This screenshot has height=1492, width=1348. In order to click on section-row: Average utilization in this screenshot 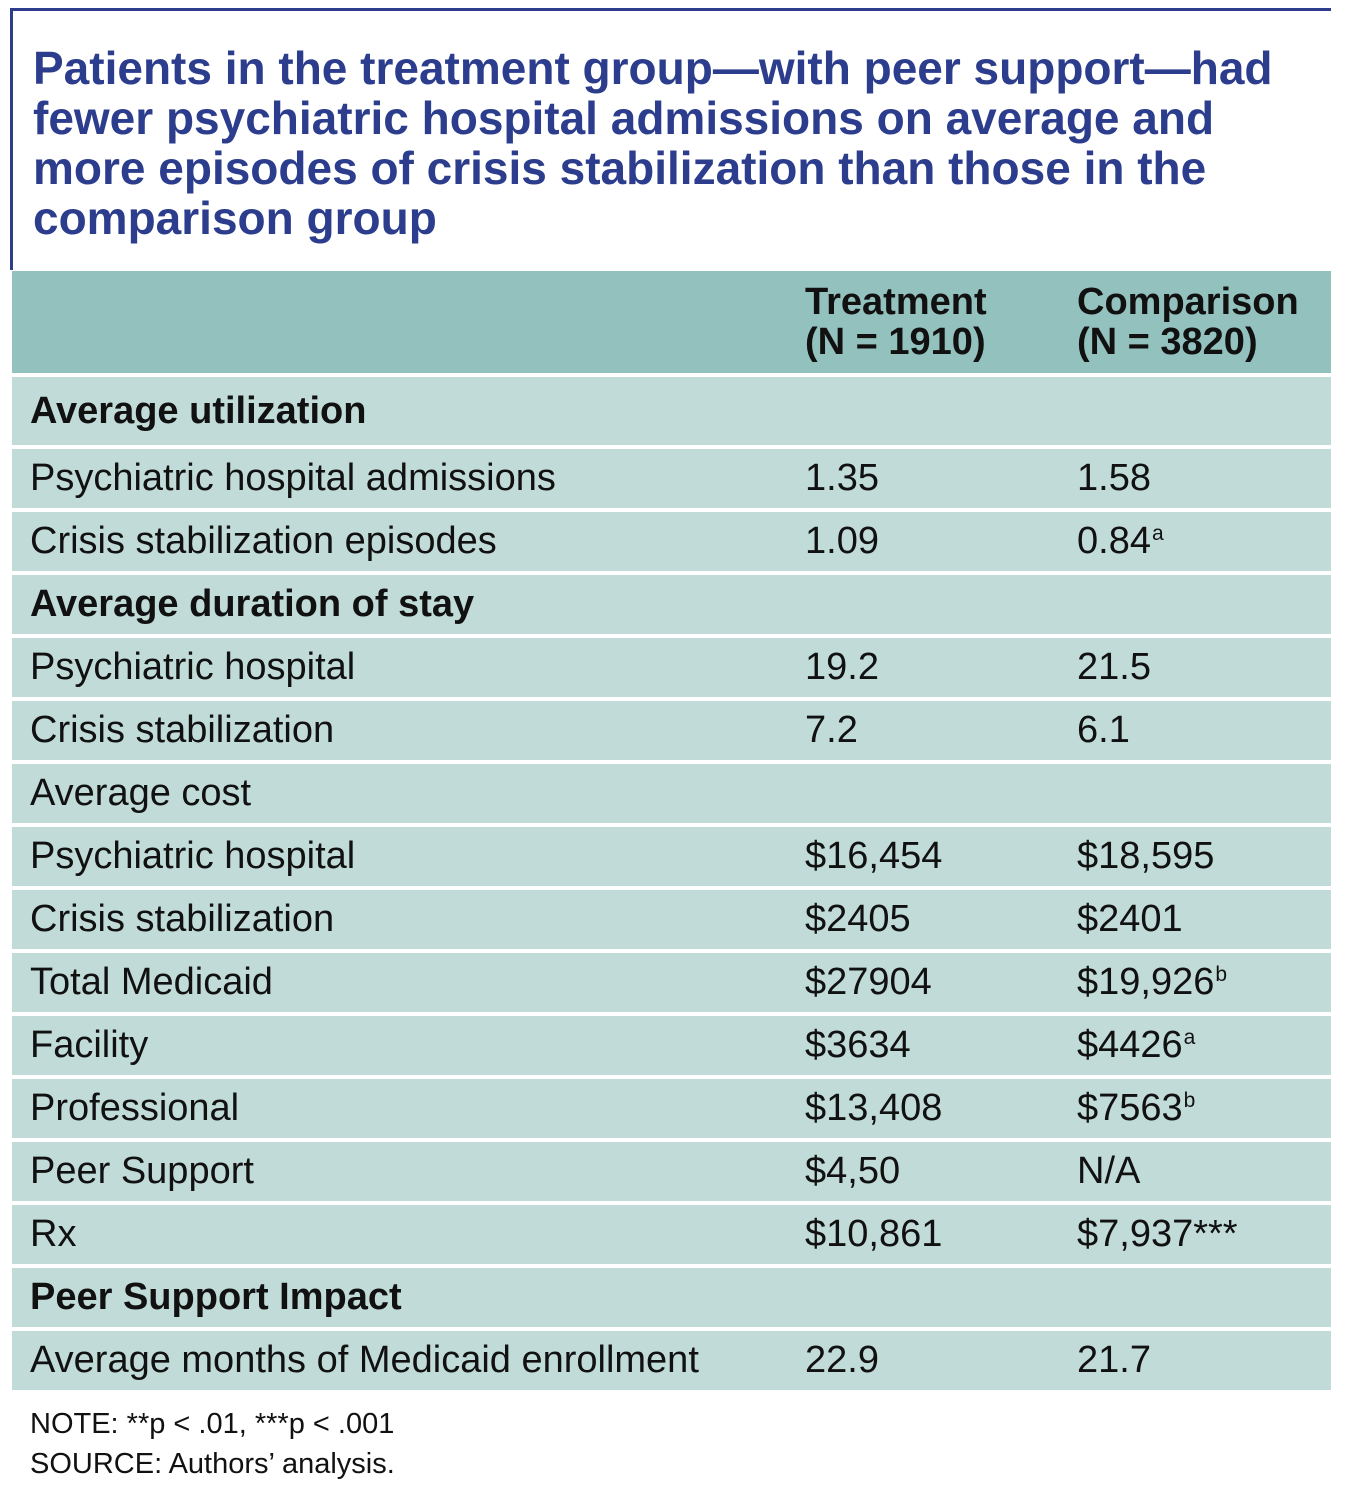, I will do `click(671, 412)`.